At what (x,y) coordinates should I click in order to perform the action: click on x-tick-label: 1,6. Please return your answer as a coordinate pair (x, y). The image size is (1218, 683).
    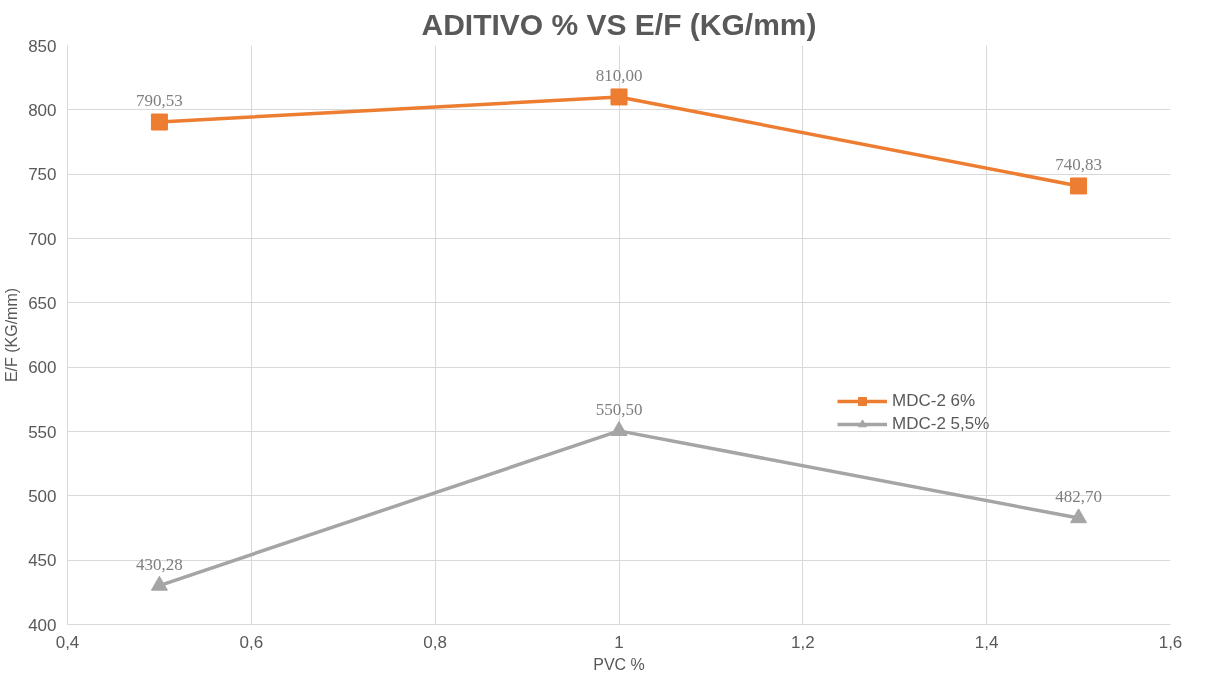
    Looking at the image, I should click on (1170, 642).